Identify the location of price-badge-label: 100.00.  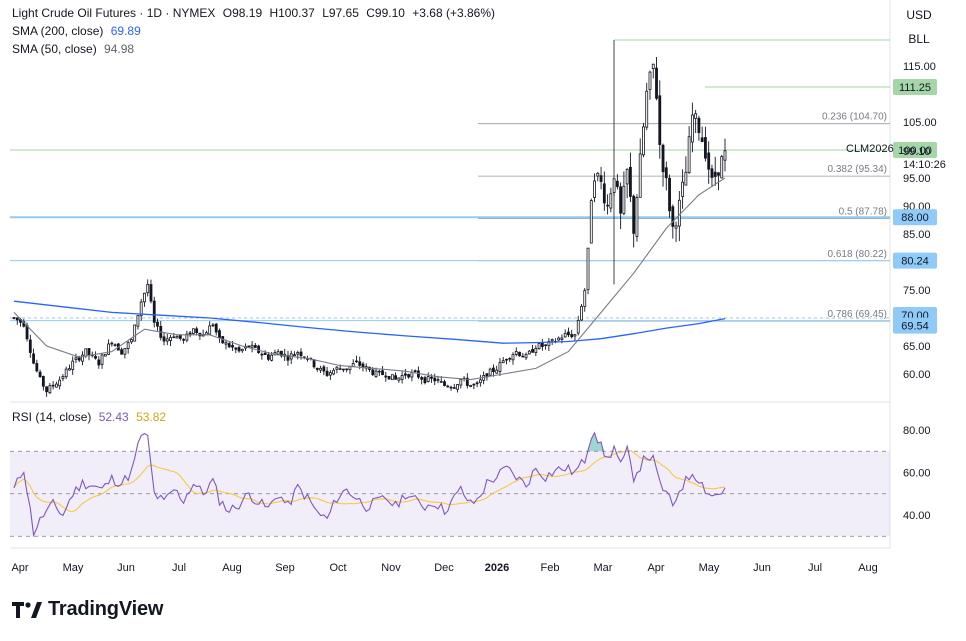
(915, 151).